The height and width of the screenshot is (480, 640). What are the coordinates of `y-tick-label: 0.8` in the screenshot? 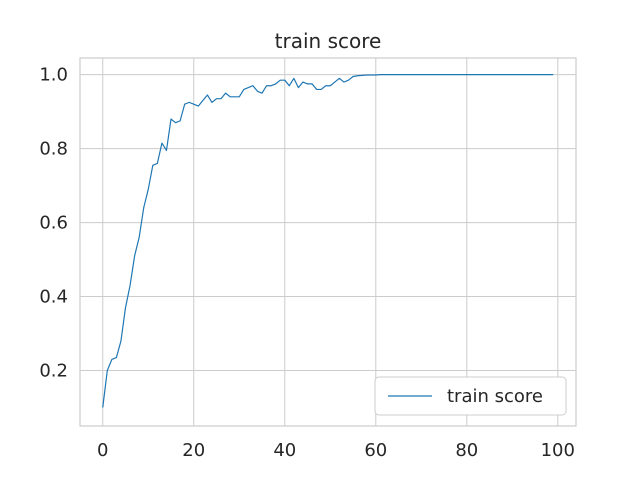 It's located at (53, 149).